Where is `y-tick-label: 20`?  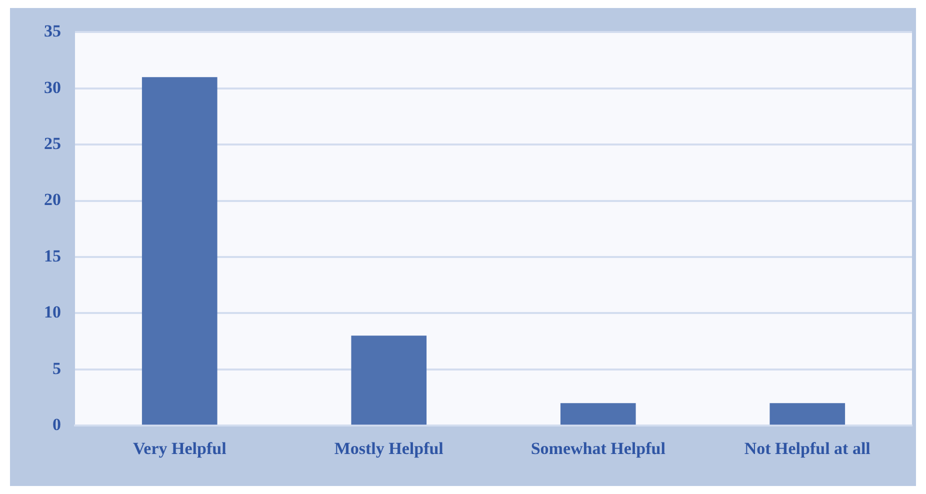
y-tick-label: 20 is located at coordinates (52, 200).